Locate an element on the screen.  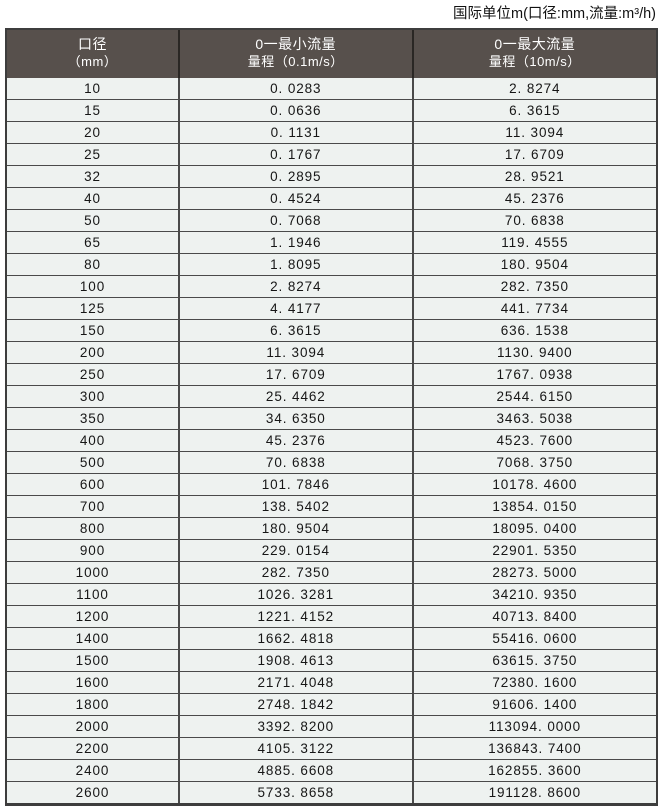
cell-diameter-value: 2200 is located at coordinates (92, 748).